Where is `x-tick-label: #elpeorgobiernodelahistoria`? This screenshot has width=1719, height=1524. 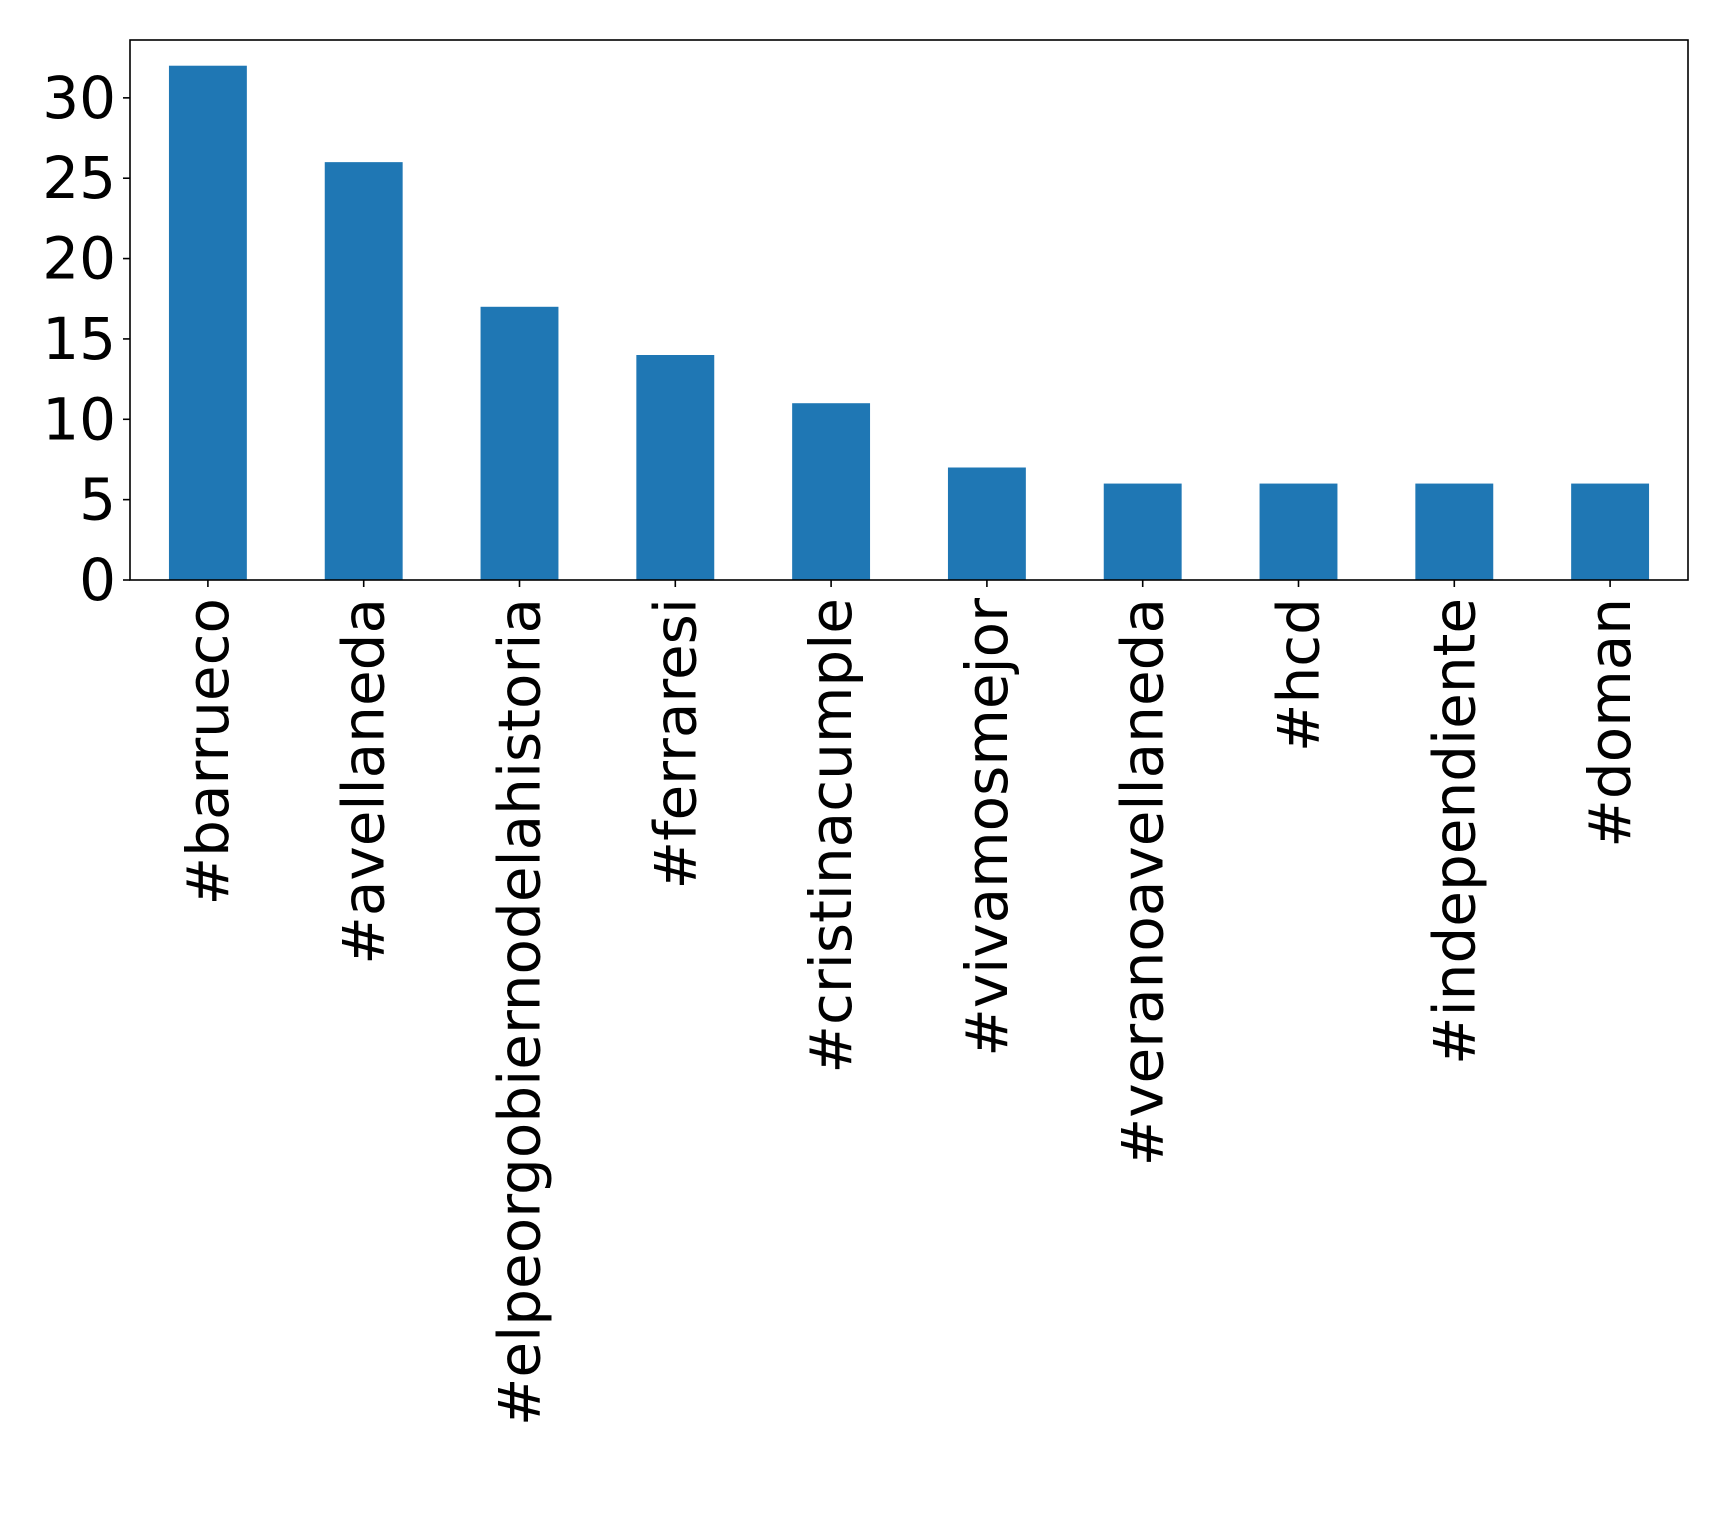
x-tick-label: #elpeorgobiernodelahistoria is located at coordinates (520, 1012).